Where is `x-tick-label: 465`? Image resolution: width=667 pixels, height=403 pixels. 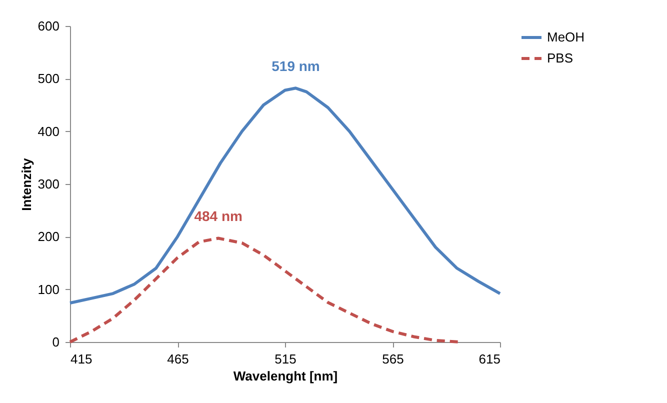 x-tick-label: 465 is located at coordinates (178, 359).